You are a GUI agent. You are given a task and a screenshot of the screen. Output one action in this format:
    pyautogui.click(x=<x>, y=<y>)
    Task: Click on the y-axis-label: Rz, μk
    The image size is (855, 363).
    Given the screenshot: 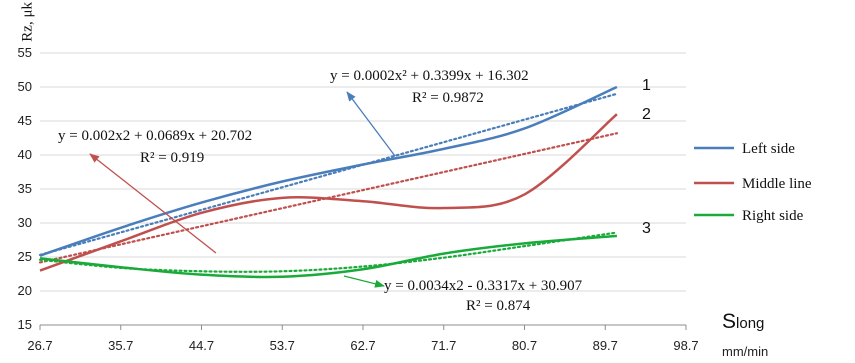 What is the action you would take?
    pyautogui.click(x=28, y=22)
    